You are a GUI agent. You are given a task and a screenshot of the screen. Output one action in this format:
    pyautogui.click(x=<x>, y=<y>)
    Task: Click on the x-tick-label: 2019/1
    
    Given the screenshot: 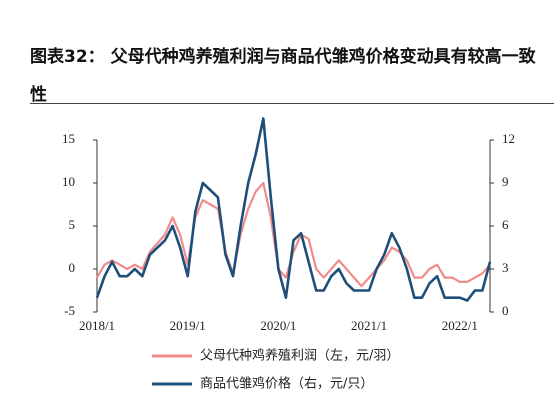 What is the action you would take?
    pyautogui.click(x=188, y=325)
    